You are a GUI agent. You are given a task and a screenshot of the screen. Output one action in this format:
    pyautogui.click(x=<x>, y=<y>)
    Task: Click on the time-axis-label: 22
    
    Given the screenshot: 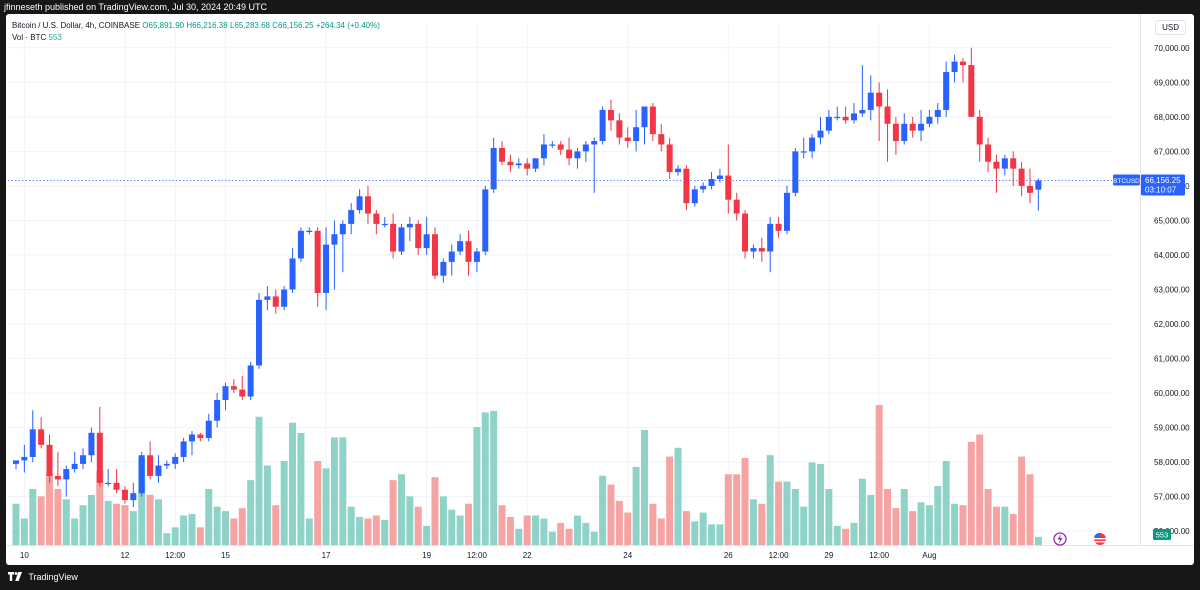 What is the action you would take?
    pyautogui.click(x=527, y=555)
    